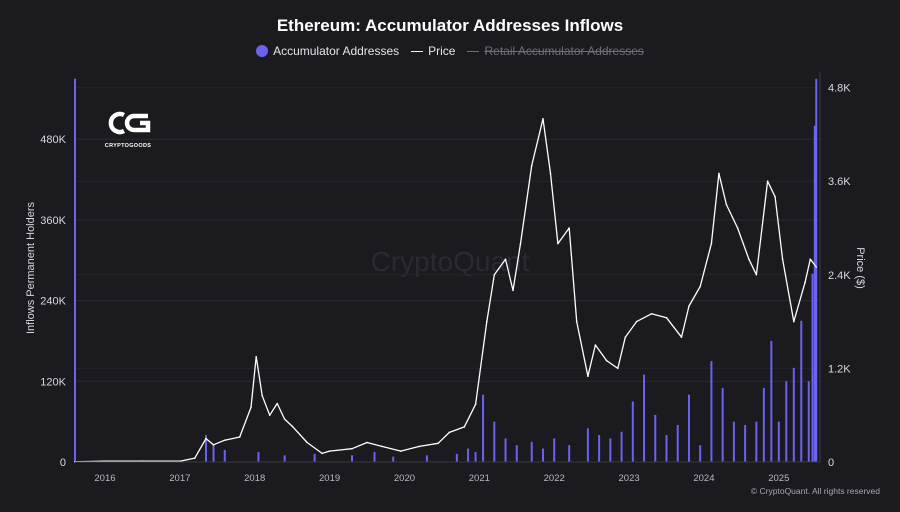 The image size is (900, 512). Describe the element at coordinates (104, 478) in the screenshot. I see `x-tick-label: 2016` at that location.